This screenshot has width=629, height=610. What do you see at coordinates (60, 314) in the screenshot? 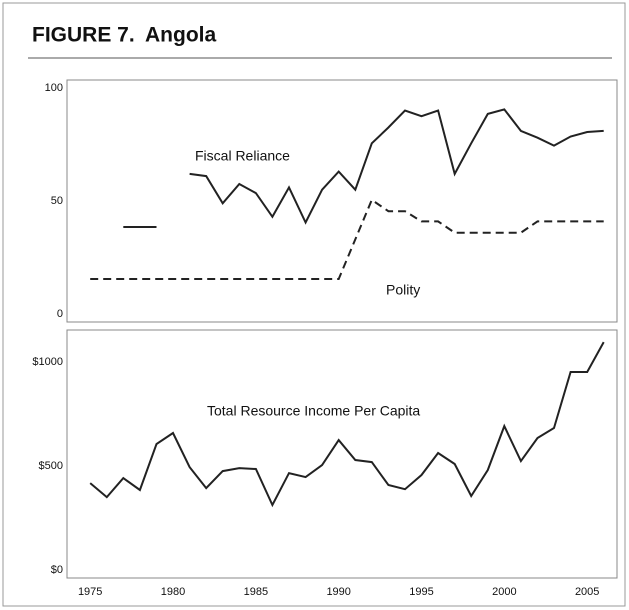
I see `y-tick-label: 0` at bounding box center [60, 314].